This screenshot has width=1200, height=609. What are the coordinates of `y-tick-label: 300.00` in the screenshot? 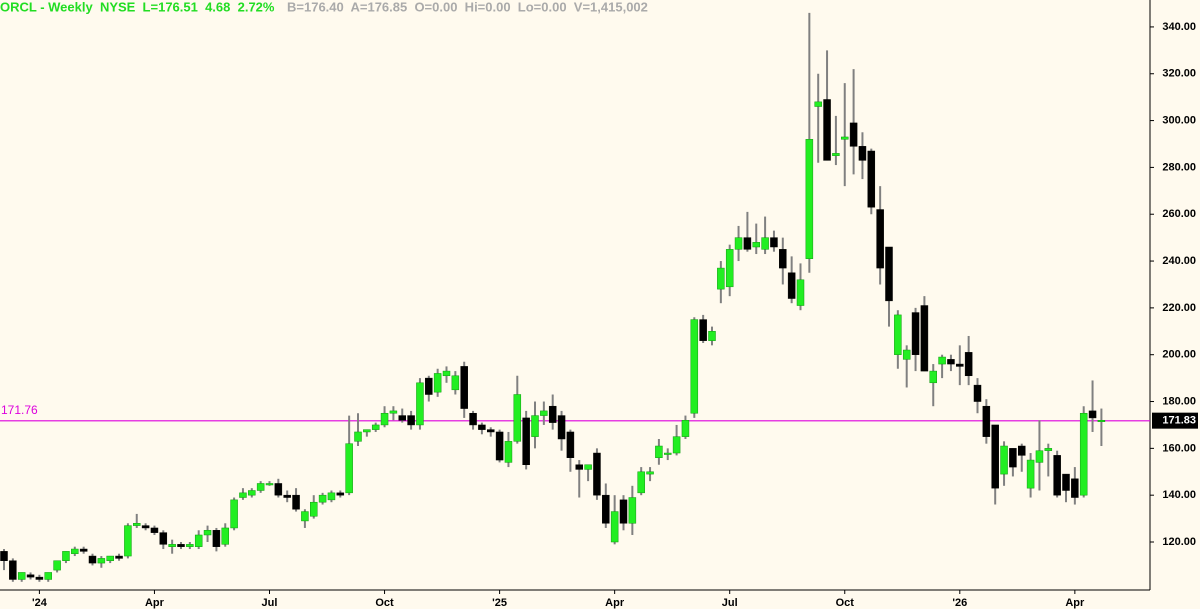 It's located at (1179, 120).